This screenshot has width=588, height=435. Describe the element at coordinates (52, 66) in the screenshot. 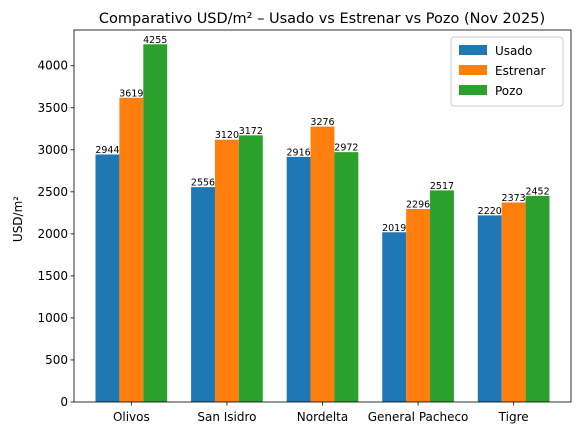

I see `y-tick-label-8: 4000` at that location.